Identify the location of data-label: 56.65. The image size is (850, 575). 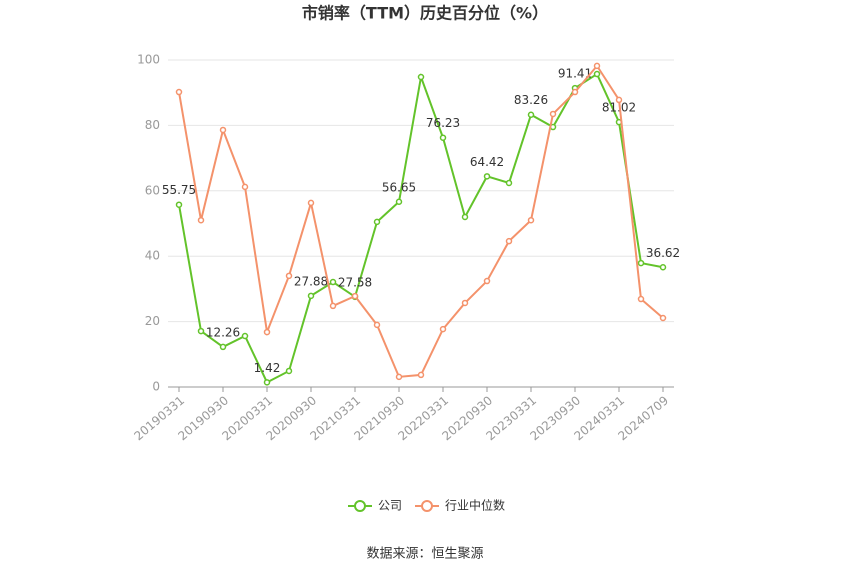
(399, 187).